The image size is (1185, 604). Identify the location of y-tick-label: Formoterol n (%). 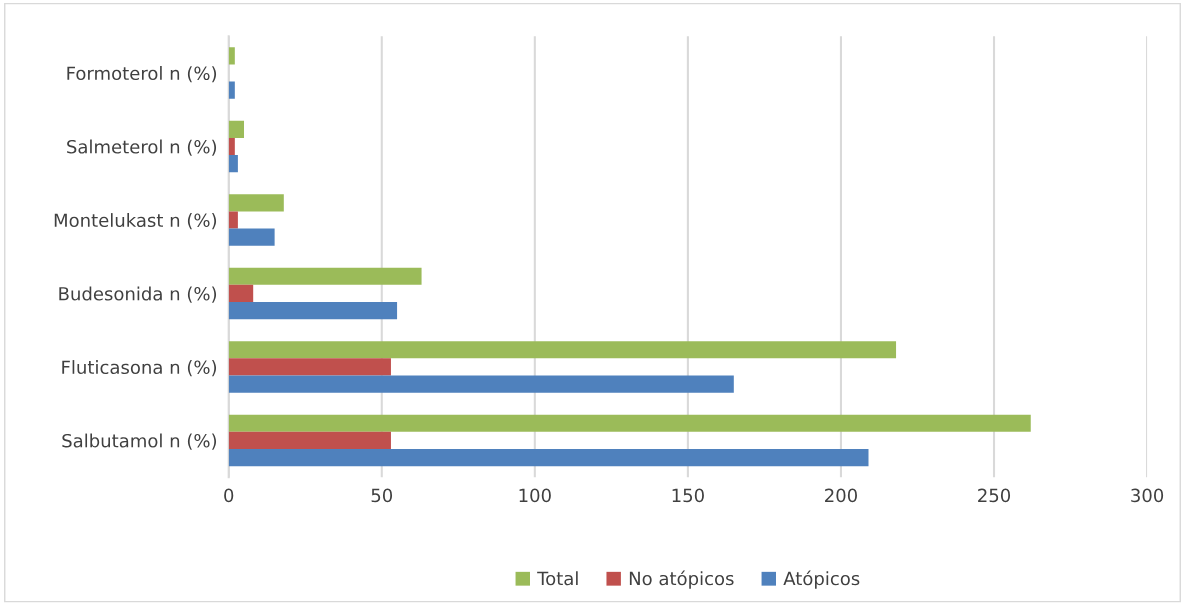
(142, 74).